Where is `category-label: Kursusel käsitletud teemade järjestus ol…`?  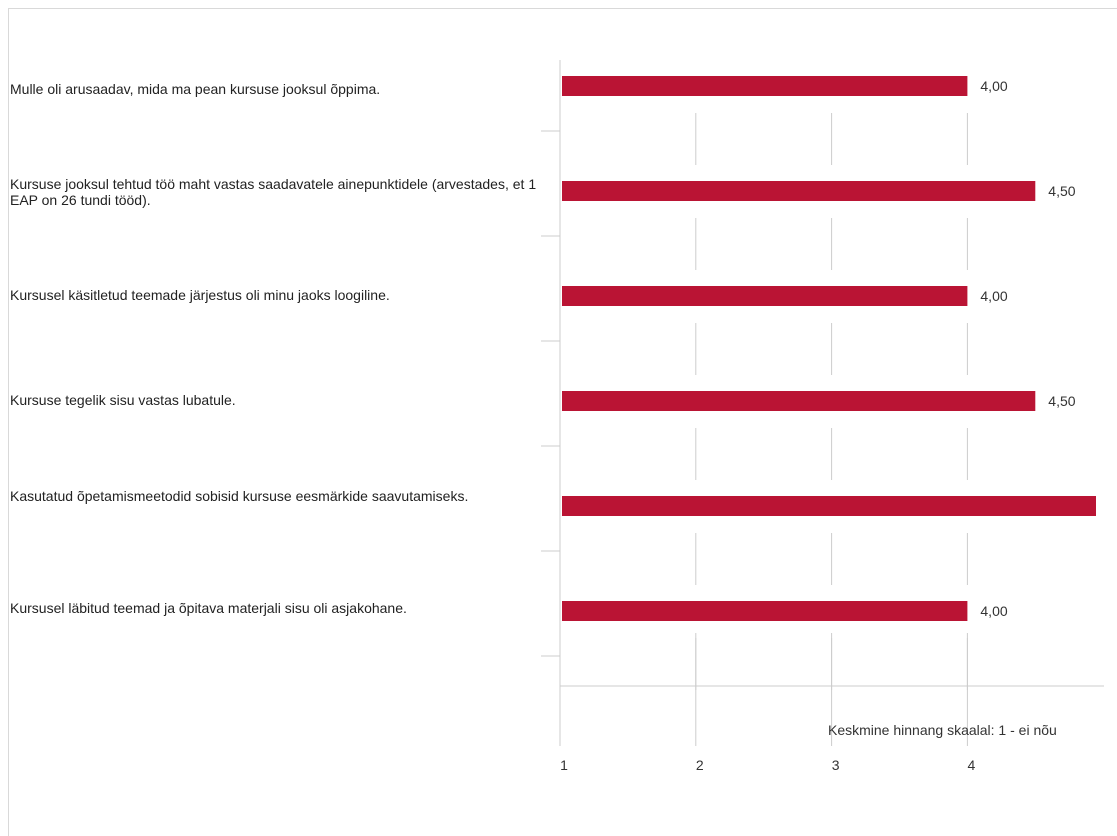
category-label: Kursusel käsitletud teemade järjestus ol… is located at coordinates (200, 295).